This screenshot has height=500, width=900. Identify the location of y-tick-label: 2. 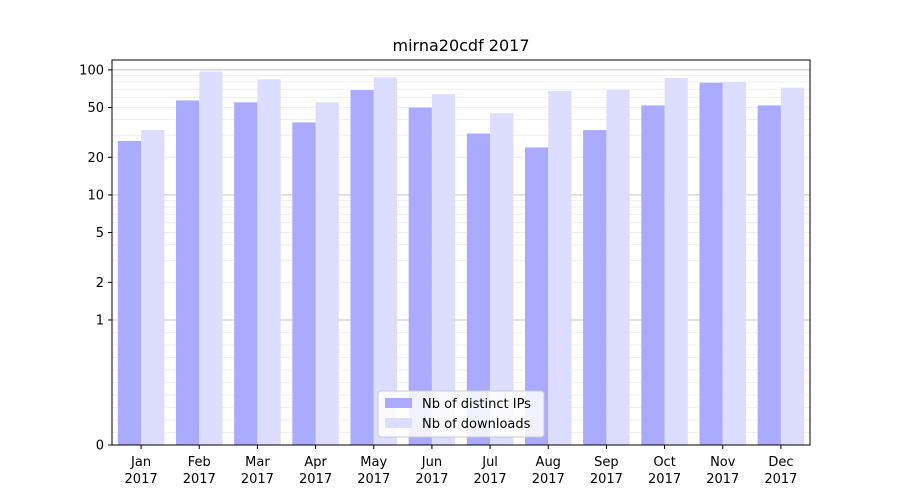
(100, 283).